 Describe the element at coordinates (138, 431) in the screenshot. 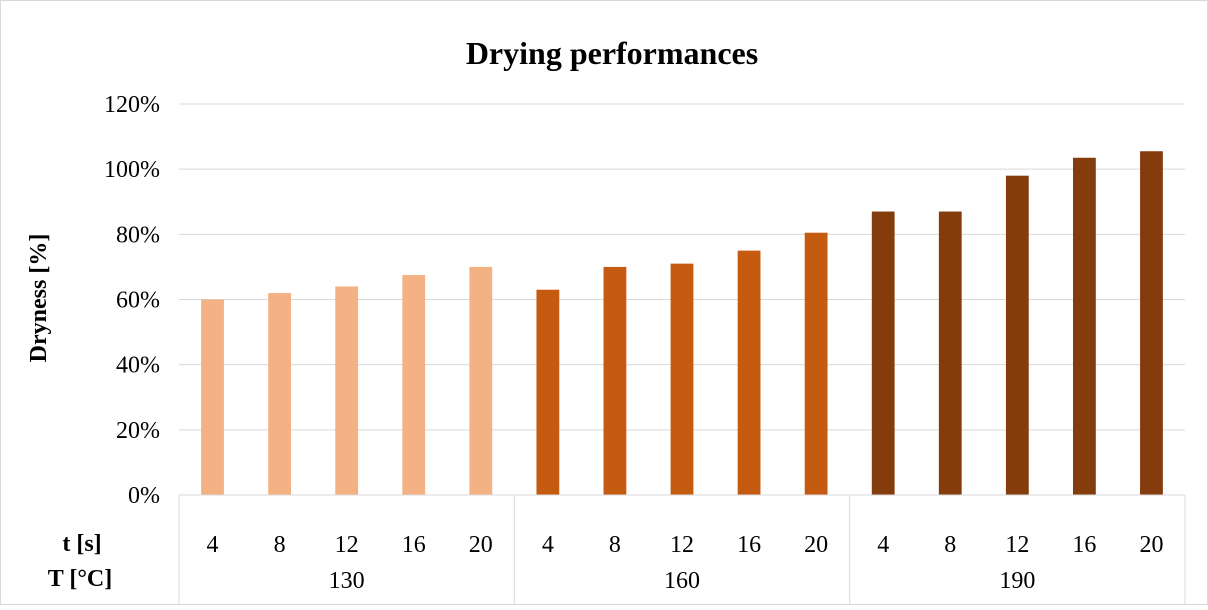

I see `y-tick-label: 20%` at that location.